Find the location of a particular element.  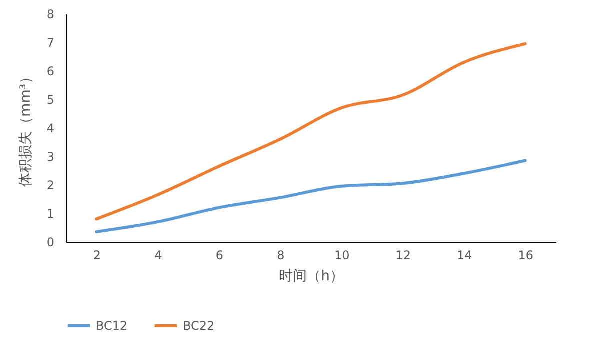

y-tick-label: 4 is located at coordinates (50, 129).